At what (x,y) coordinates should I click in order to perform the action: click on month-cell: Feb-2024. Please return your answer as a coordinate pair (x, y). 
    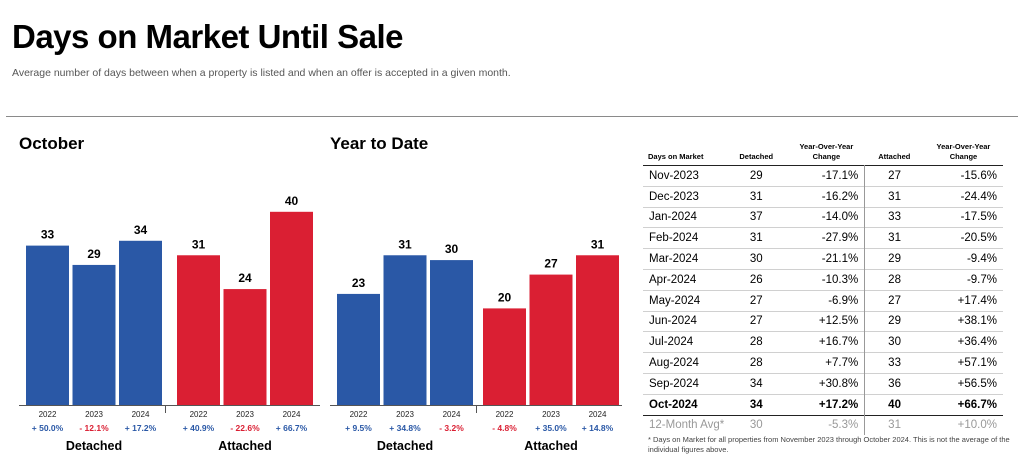
    Looking at the image, I should click on (674, 238).